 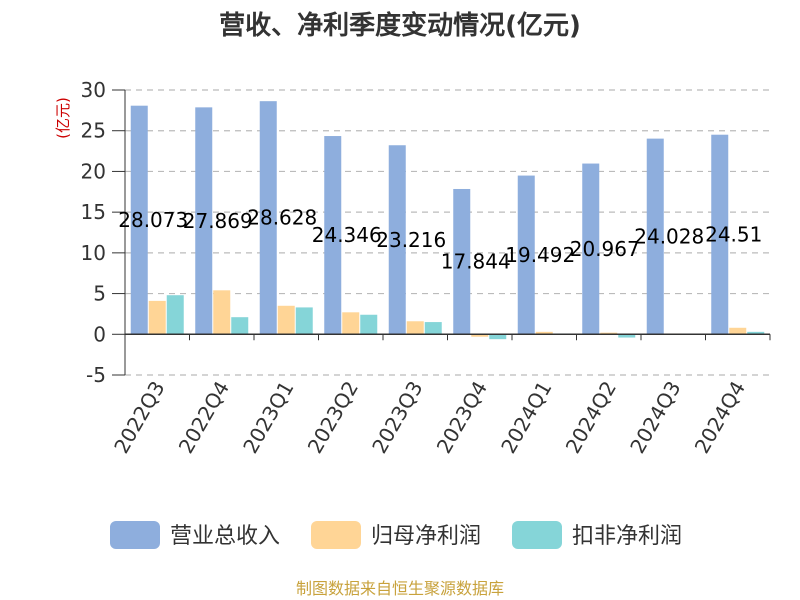 What do you see at coordinates (93, 131) in the screenshot?
I see `y-tick-label: 25` at bounding box center [93, 131].